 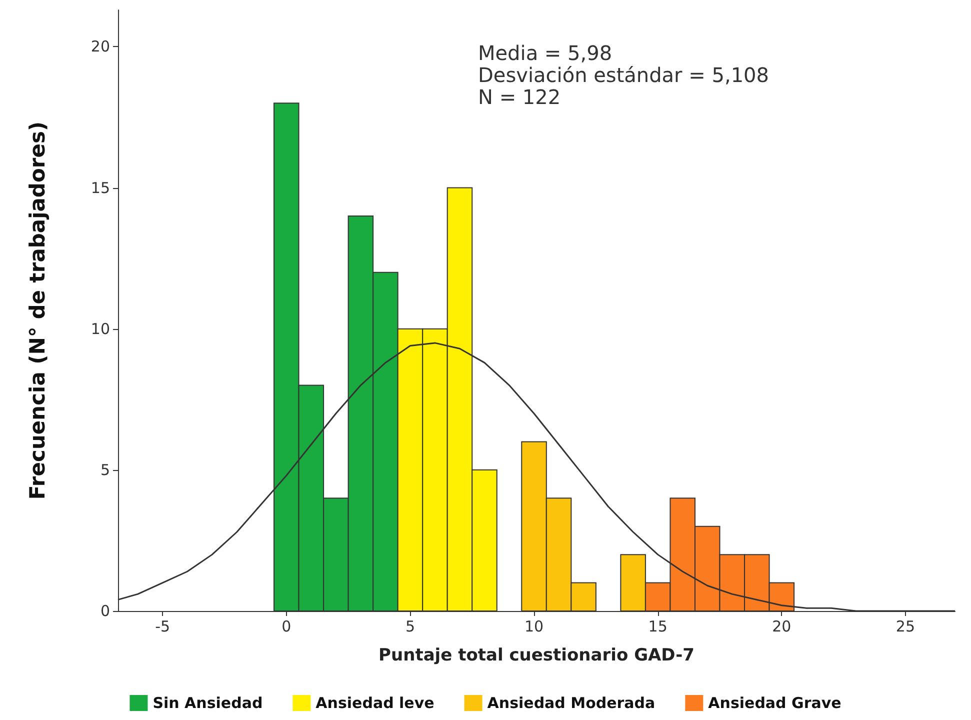 I want to click on y-tick-label: 10, so click(x=100, y=329).